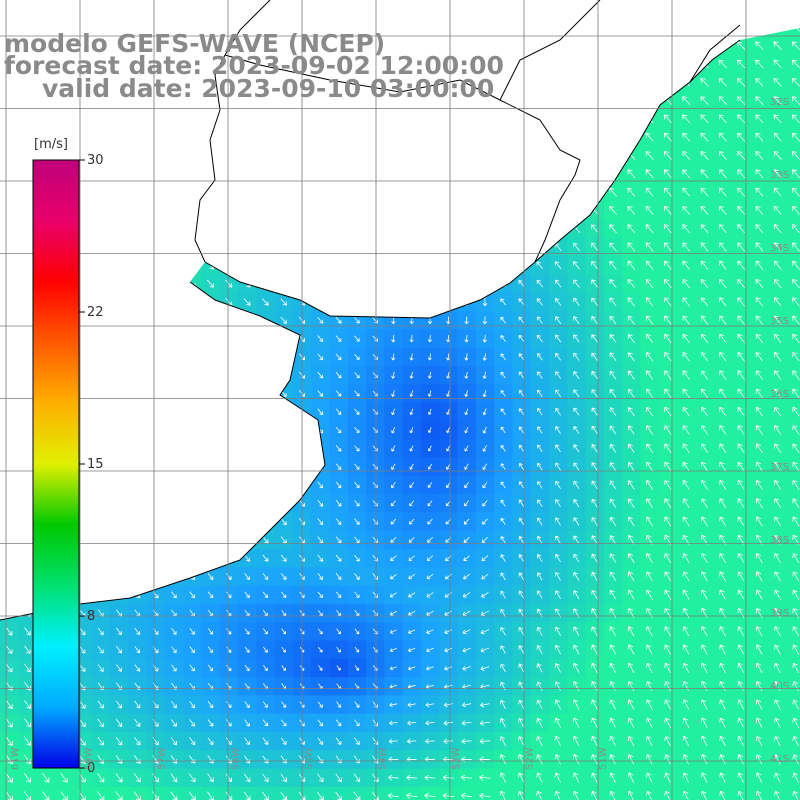 The height and width of the screenshot is (800, 800). I want to click on colorbar-tick-label: 30, so click(95, 160).